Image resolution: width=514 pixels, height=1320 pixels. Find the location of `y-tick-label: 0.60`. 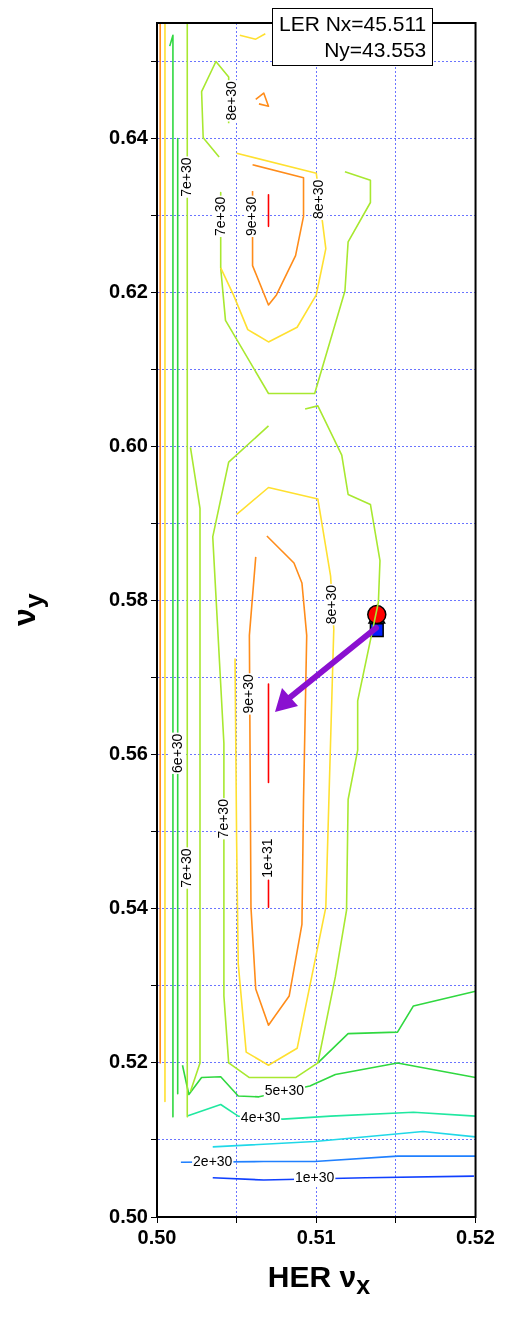

y-tick-label: 0.60 is located at coordinates (128, 445).